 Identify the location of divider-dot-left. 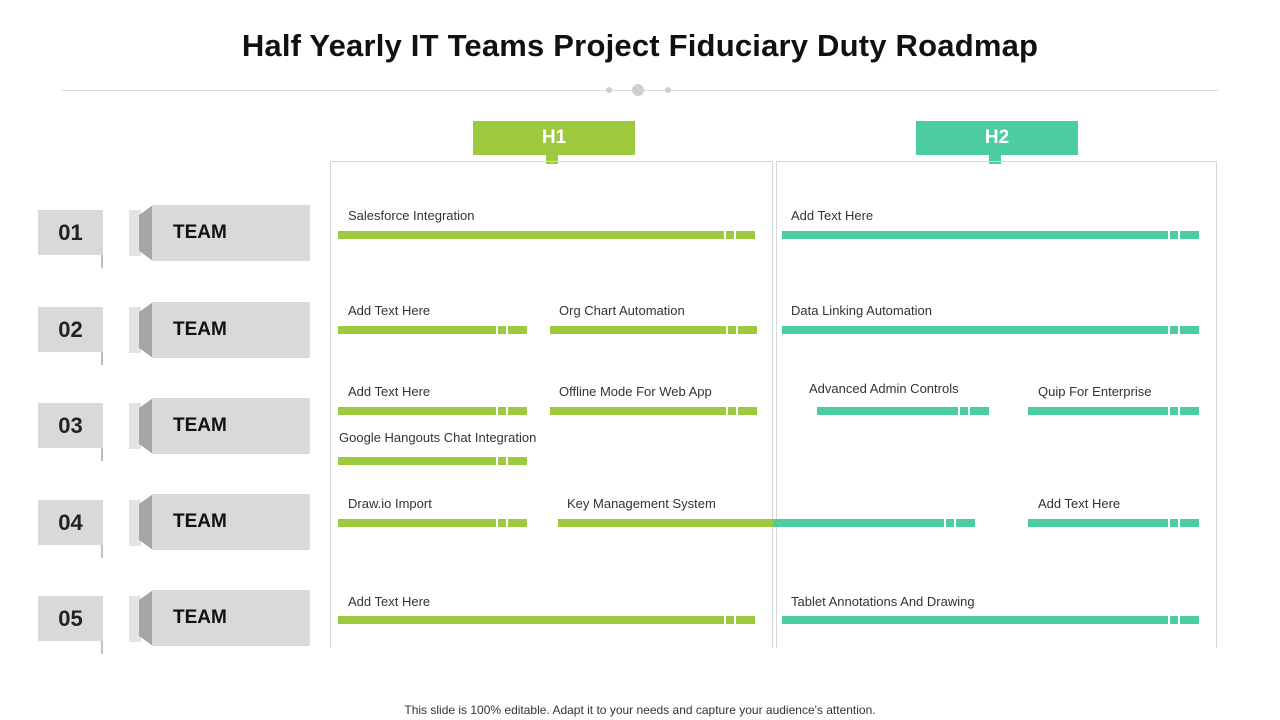
(609, 90).